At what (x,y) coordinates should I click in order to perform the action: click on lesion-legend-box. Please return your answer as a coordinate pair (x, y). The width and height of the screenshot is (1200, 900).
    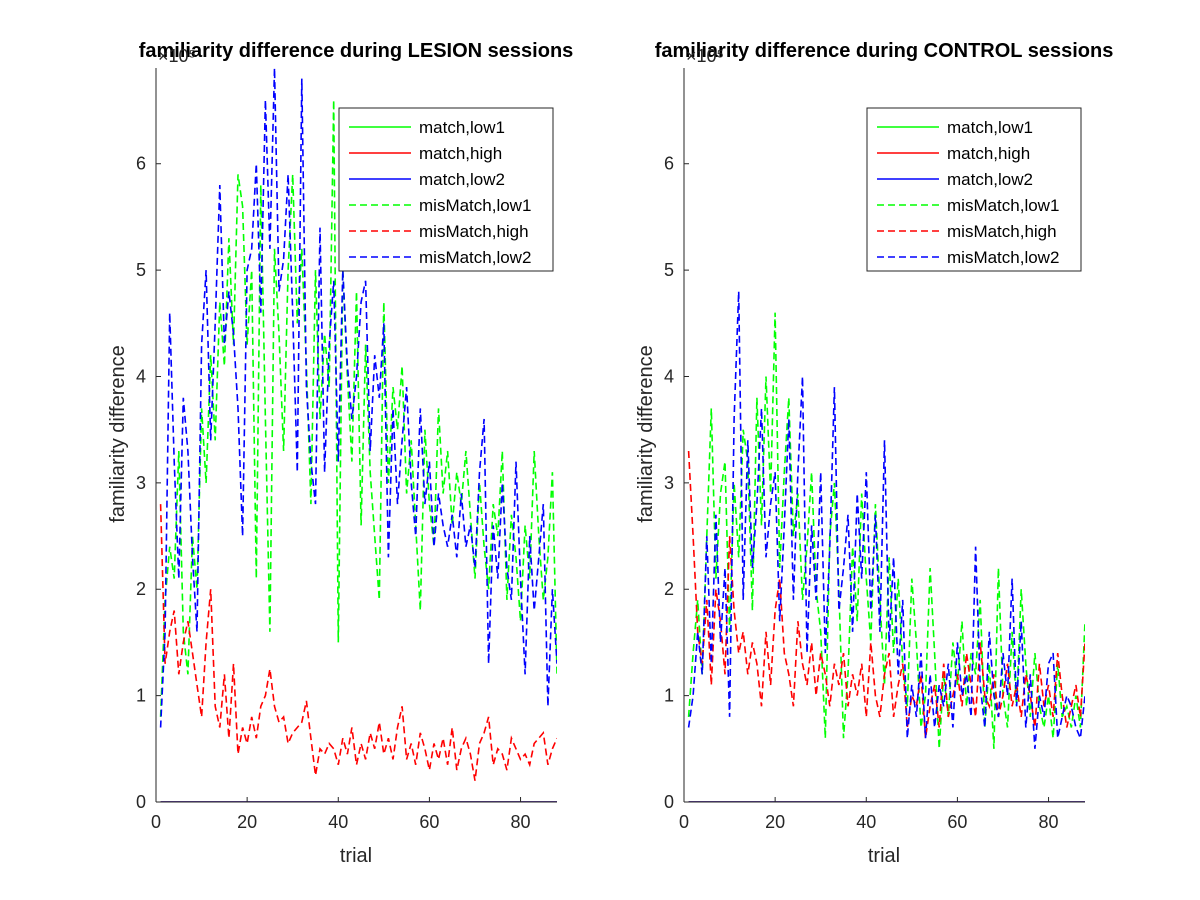
    Looking at the image, I should click on (446, 189).